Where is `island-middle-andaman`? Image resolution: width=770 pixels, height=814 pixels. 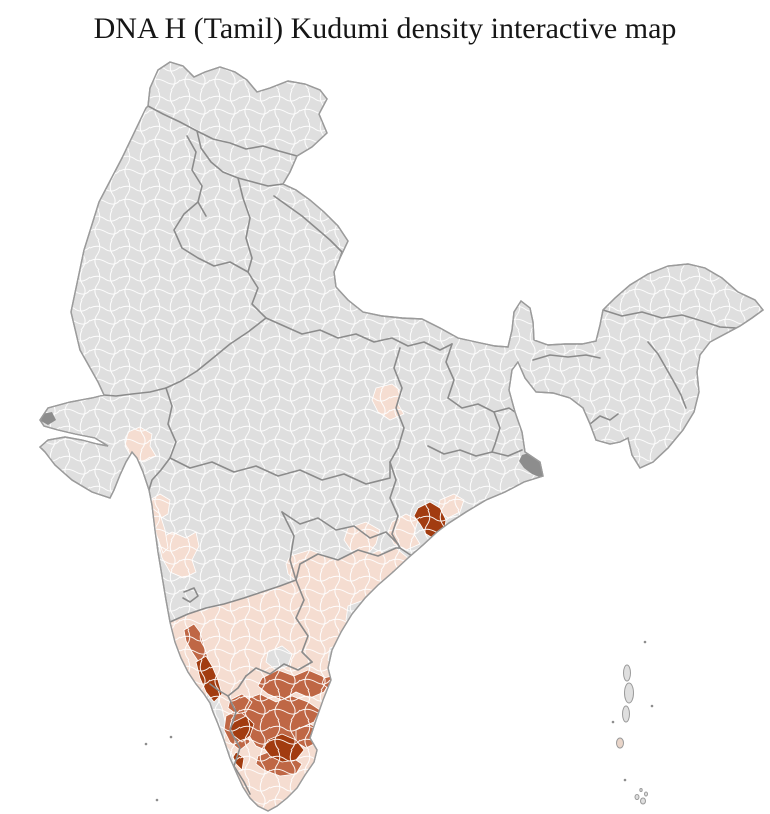 island-middle-andaman is located at coordinates (629, 693).